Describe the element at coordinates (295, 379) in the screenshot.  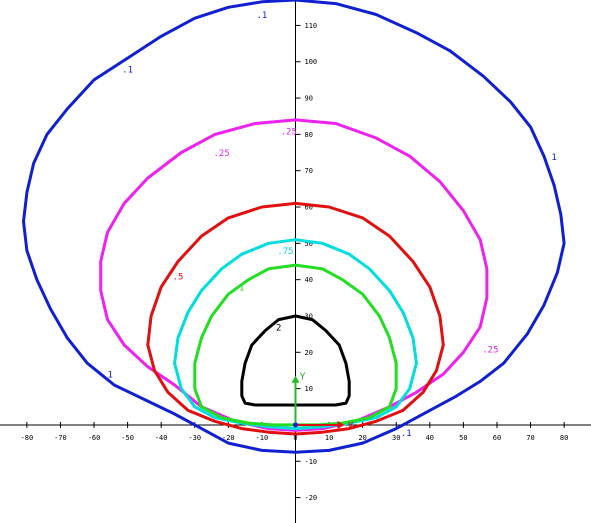
I see `y-marker-arrowhead` at that location.